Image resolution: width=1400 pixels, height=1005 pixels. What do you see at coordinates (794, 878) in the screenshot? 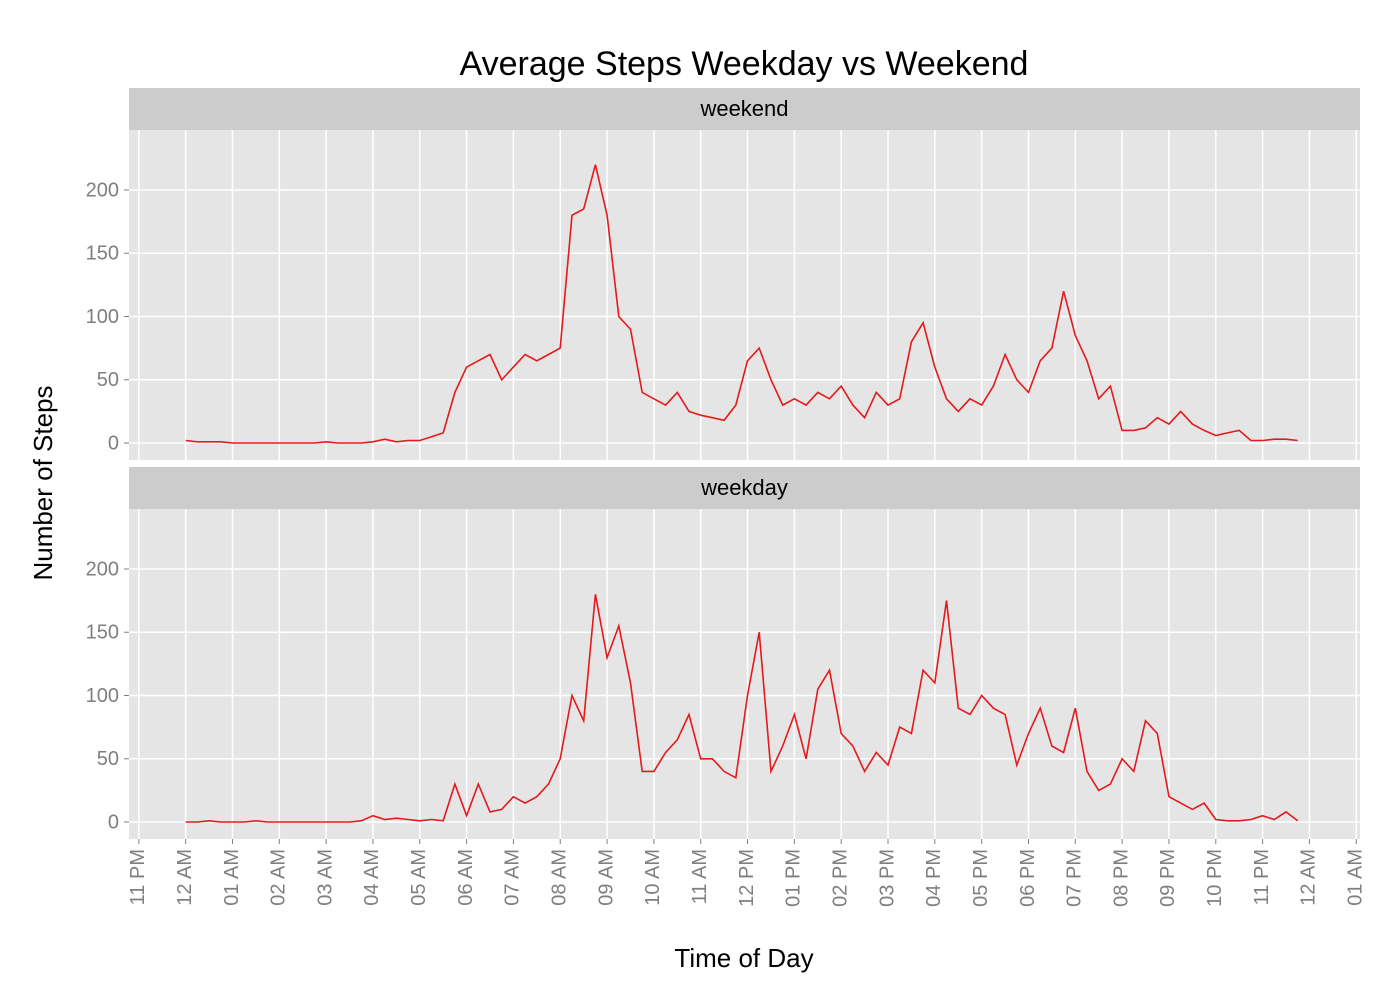
I see `x-tick-label: 01 PM` at bounding box center [794, 878].